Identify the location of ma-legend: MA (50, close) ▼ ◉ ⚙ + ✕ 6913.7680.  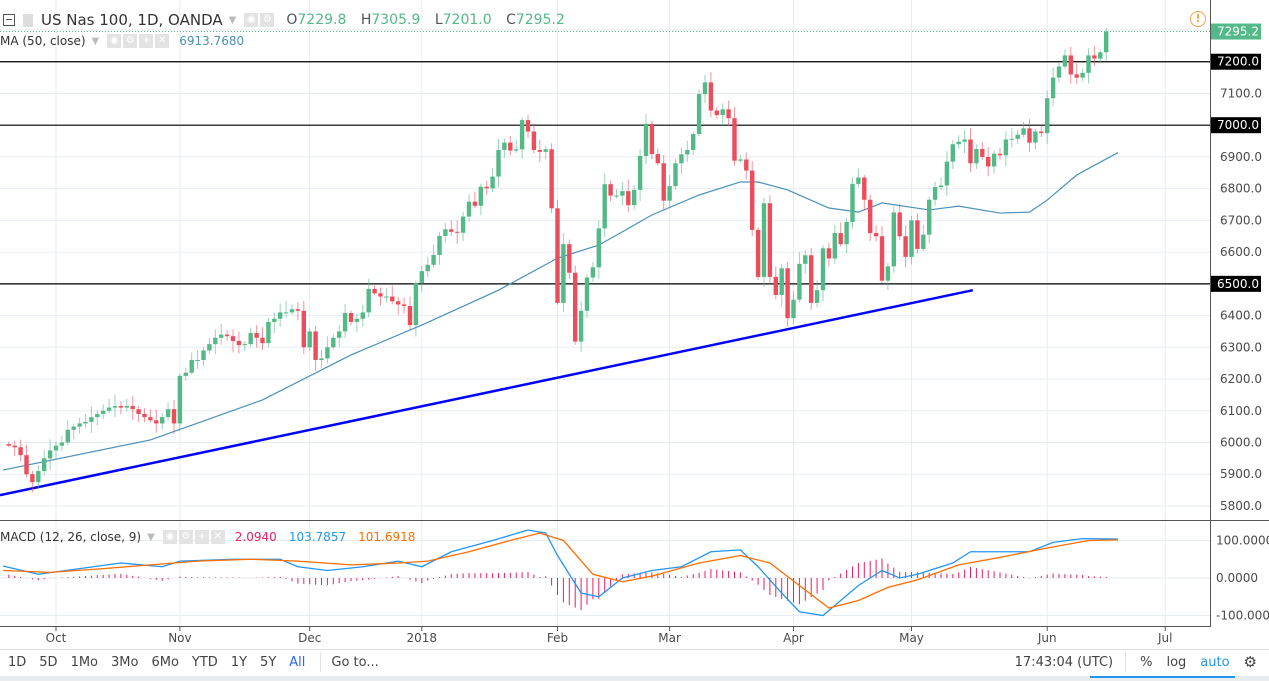
(122, 41).